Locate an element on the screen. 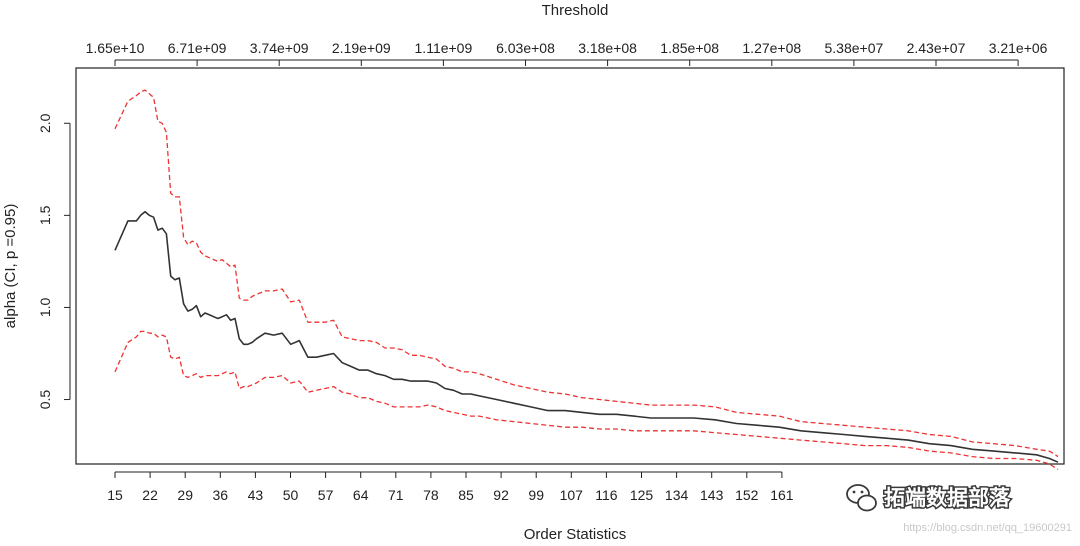 The width and height of the screenshot is (1080, 546). y-tick-label: 2.0 is located at coordinates (45, 123).